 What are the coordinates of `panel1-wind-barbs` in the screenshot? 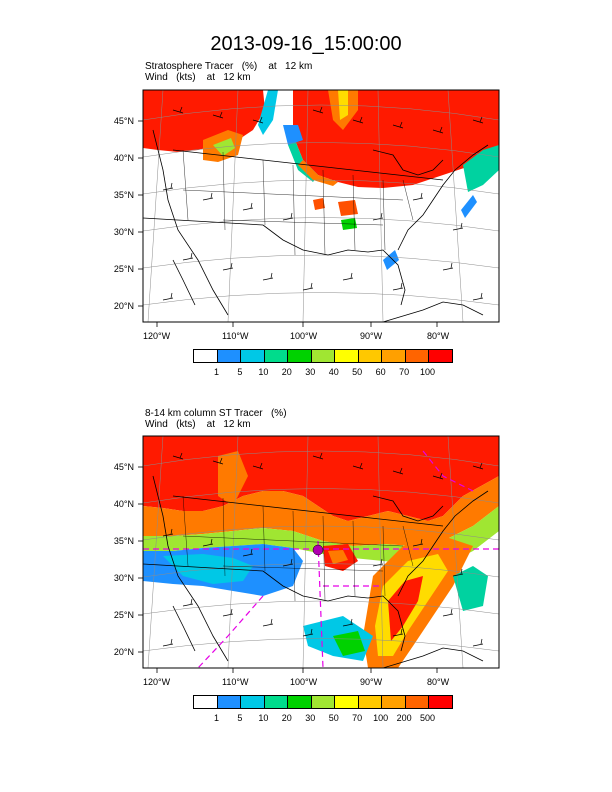 It's located at (323, 203).